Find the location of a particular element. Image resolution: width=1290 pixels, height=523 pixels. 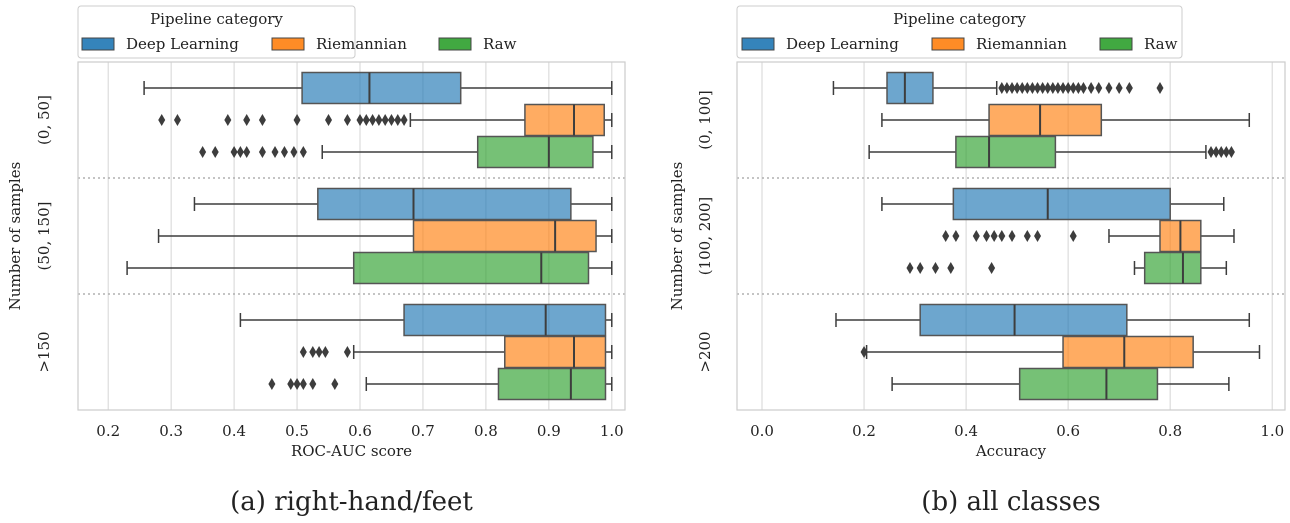

category-label: (50, 150] is located at coordinates (44, 236).